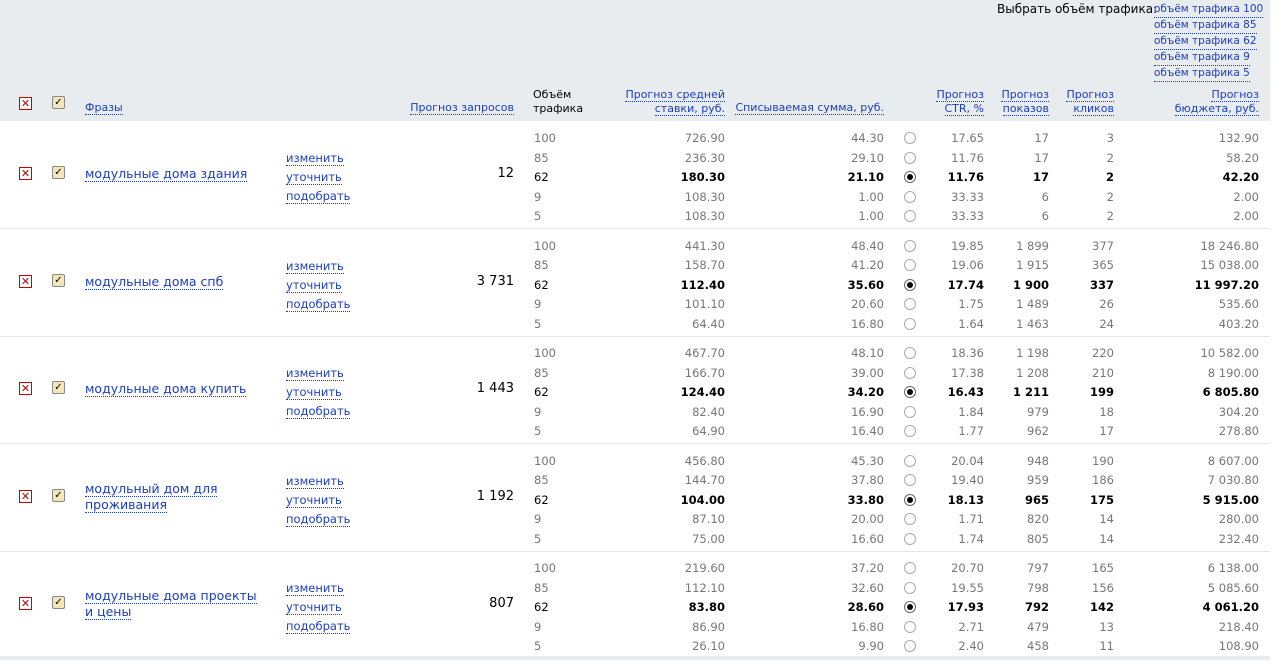 The image size is (1280, 666). I want to click on charge-amount: 16.80, so click(867, 626).